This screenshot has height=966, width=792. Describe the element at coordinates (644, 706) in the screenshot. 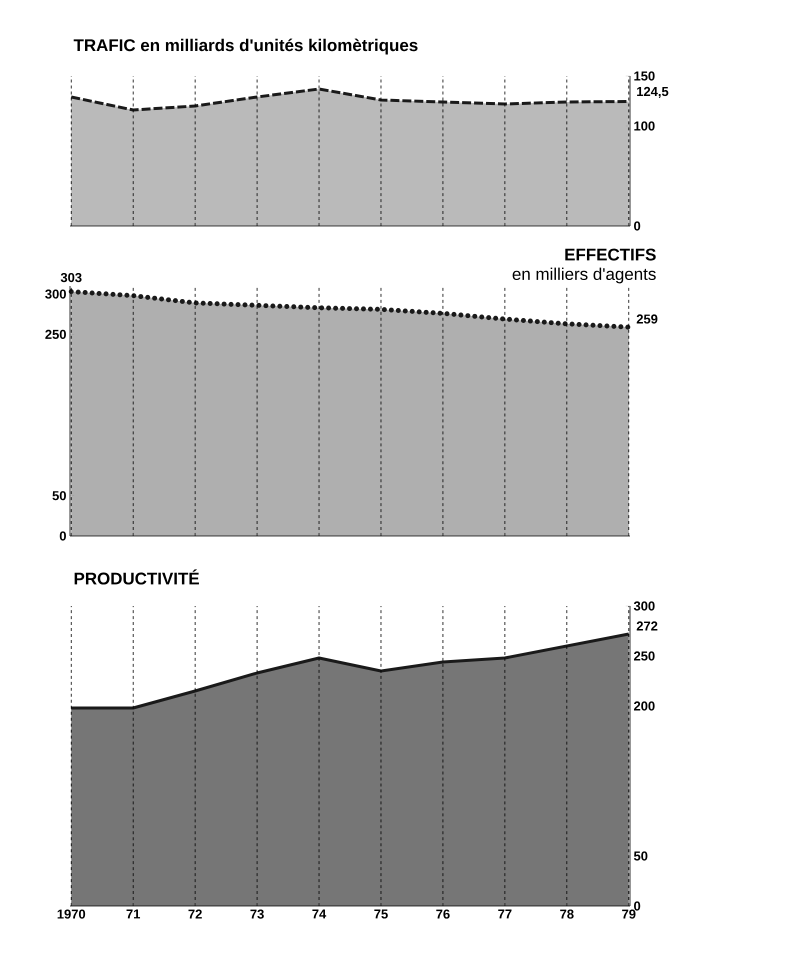

I see `y-tick-label: 200` at that location.